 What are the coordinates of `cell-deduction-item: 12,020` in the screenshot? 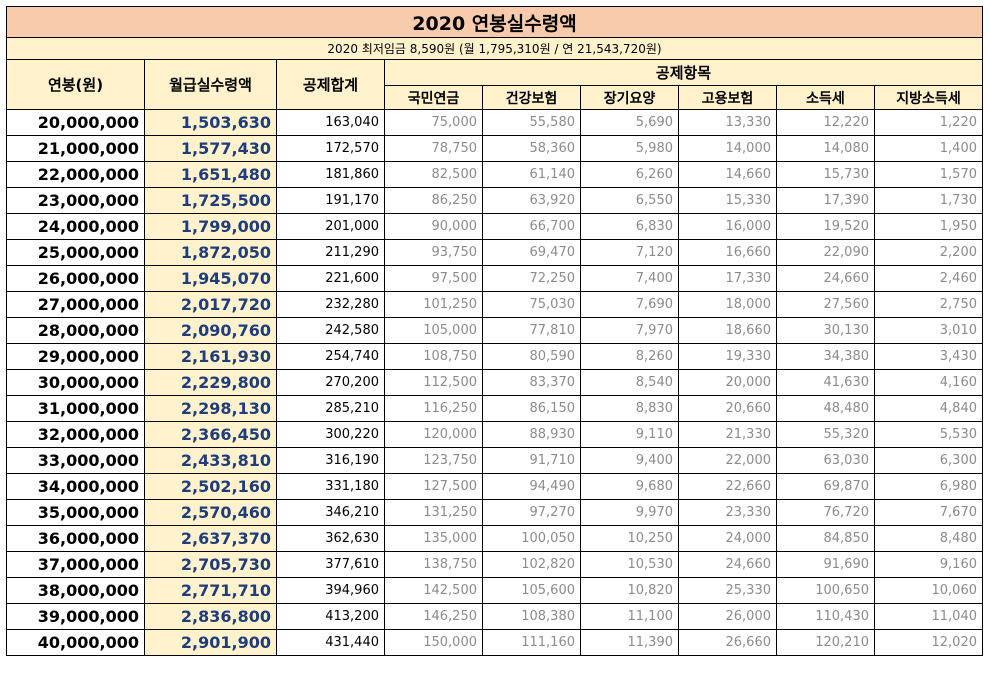 It's located at (928, 642).